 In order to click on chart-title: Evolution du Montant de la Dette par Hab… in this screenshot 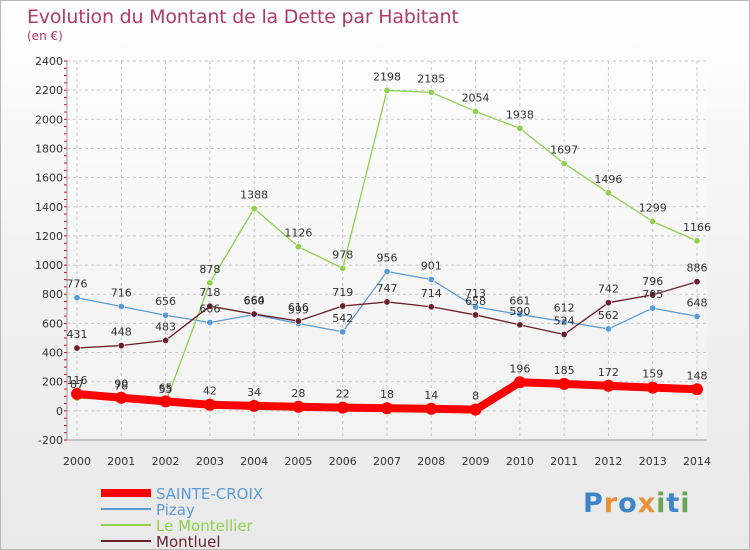, I will do `click(243, 17)`.